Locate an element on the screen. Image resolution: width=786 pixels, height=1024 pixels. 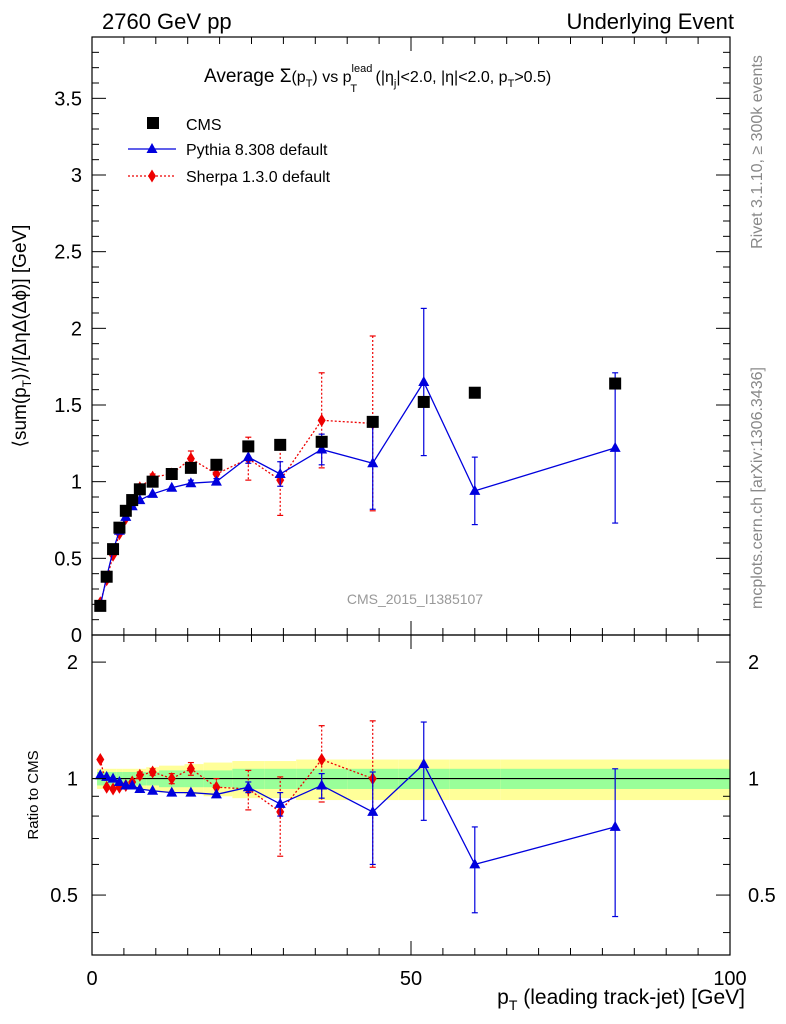
ylabel-part-b: )⟩/[ΔηΔ(Δϕ)] [GeV] is located at coordinates (20, 302).